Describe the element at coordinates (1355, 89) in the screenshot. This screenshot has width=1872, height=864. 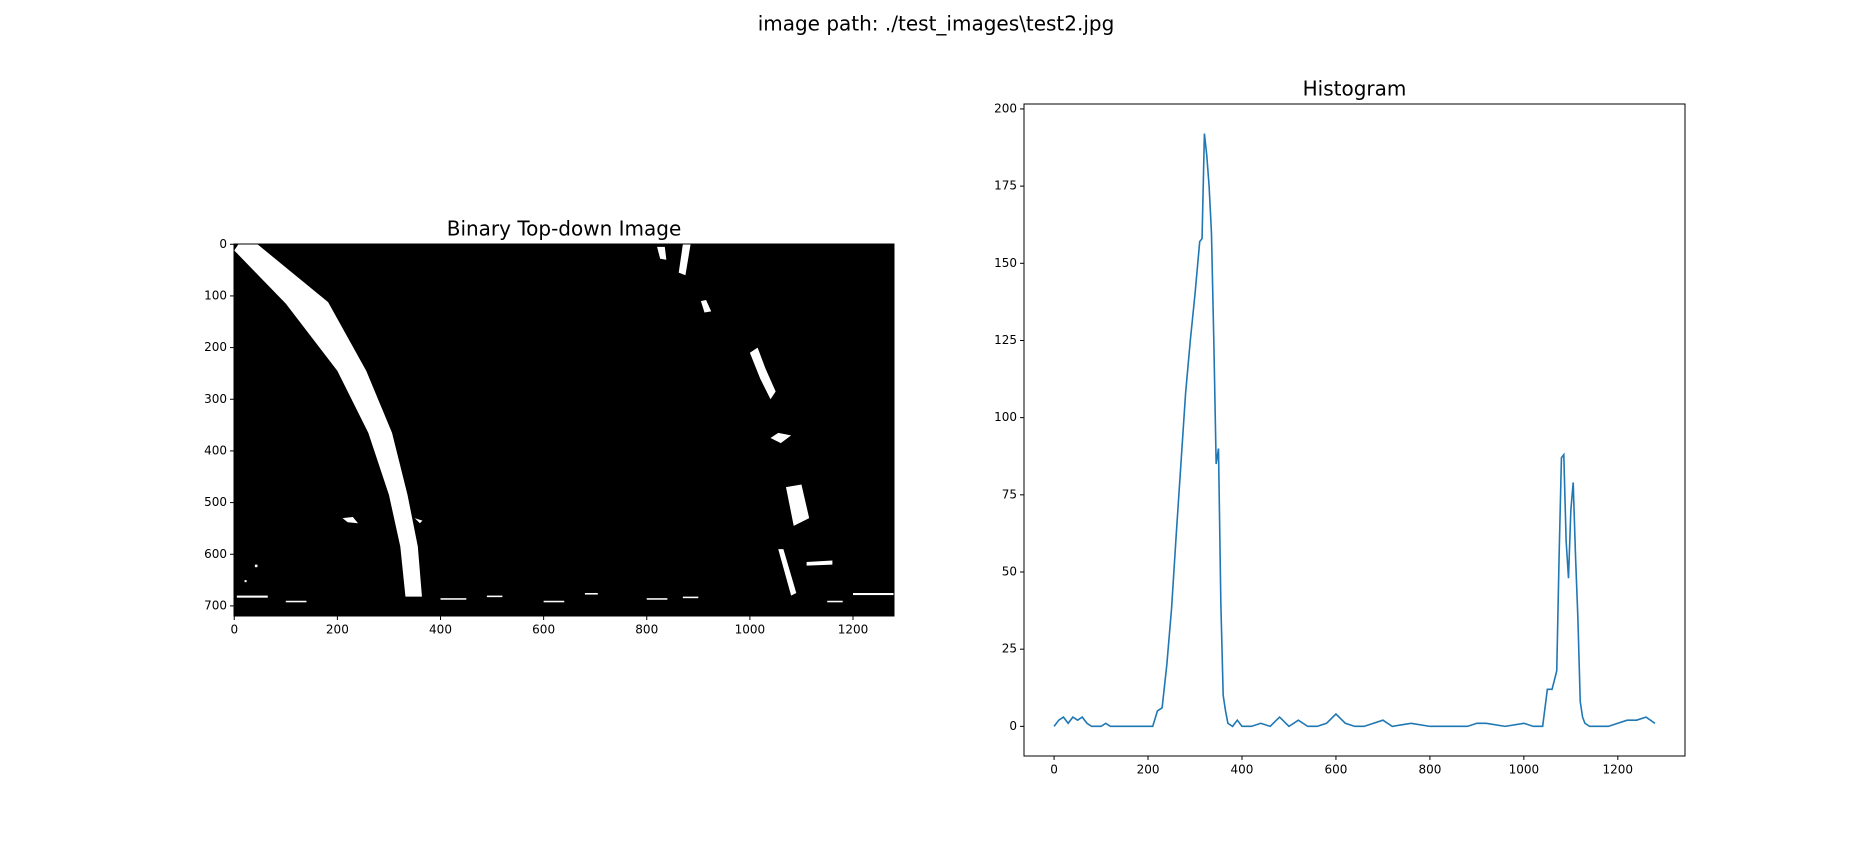
I see `axes-title: Histogram` at that location.